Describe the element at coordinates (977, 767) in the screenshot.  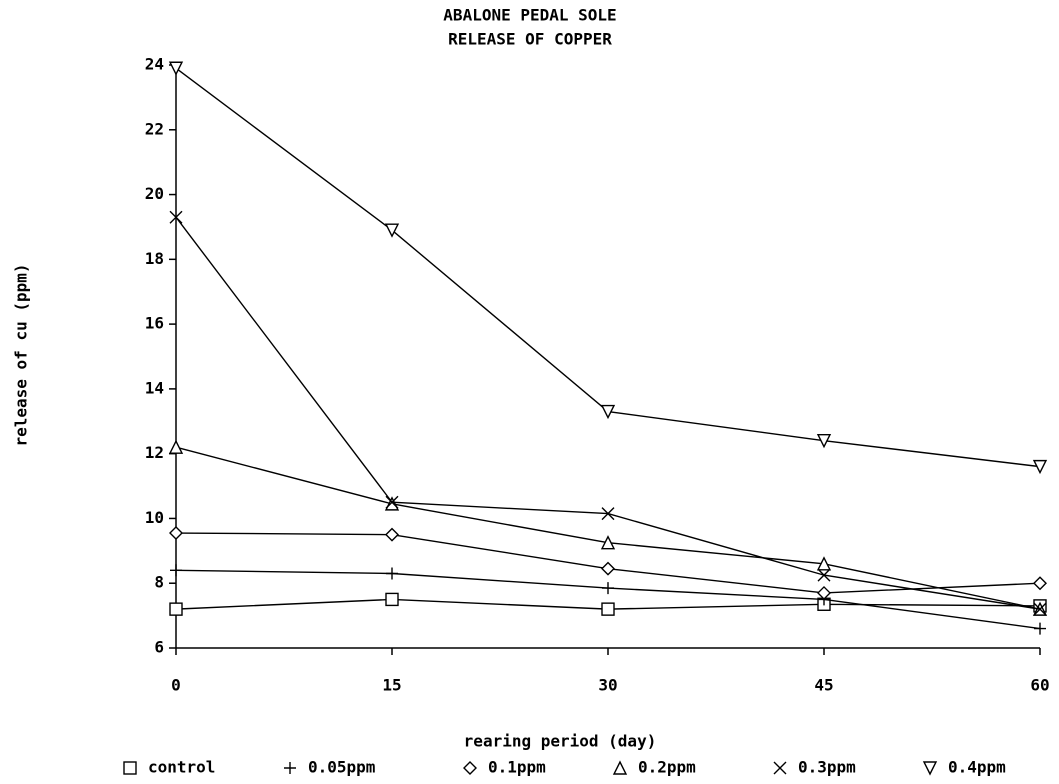
I see `legend-label: 0.4ppm` at that location.